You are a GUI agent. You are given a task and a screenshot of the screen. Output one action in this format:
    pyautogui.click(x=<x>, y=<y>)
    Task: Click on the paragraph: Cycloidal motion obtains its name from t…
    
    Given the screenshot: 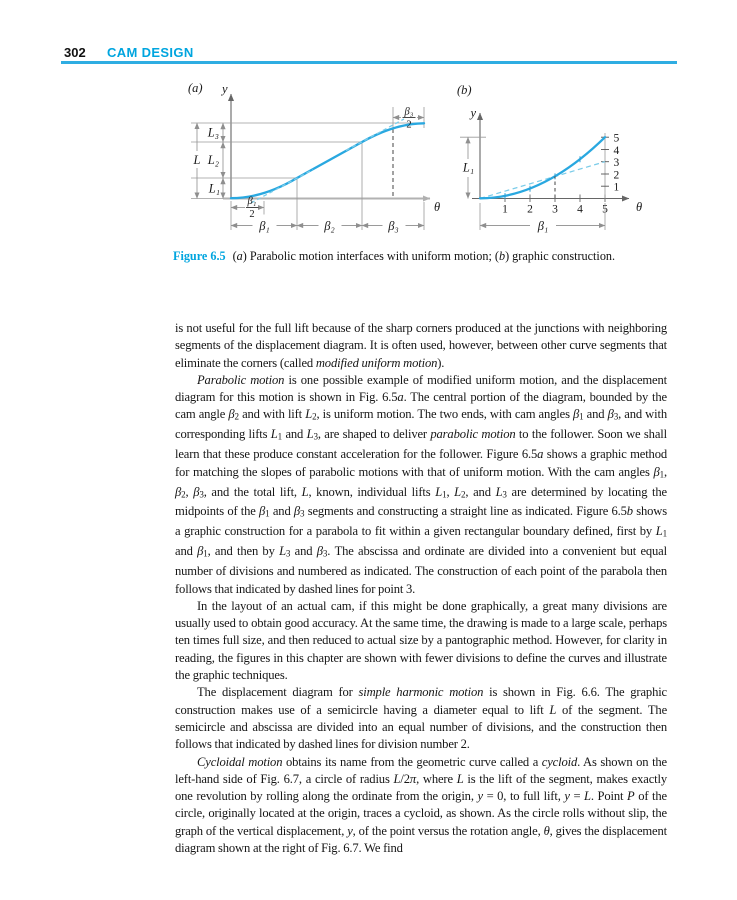 What is the action you would take?
    pyautogui.click(x=421, y=804)
    